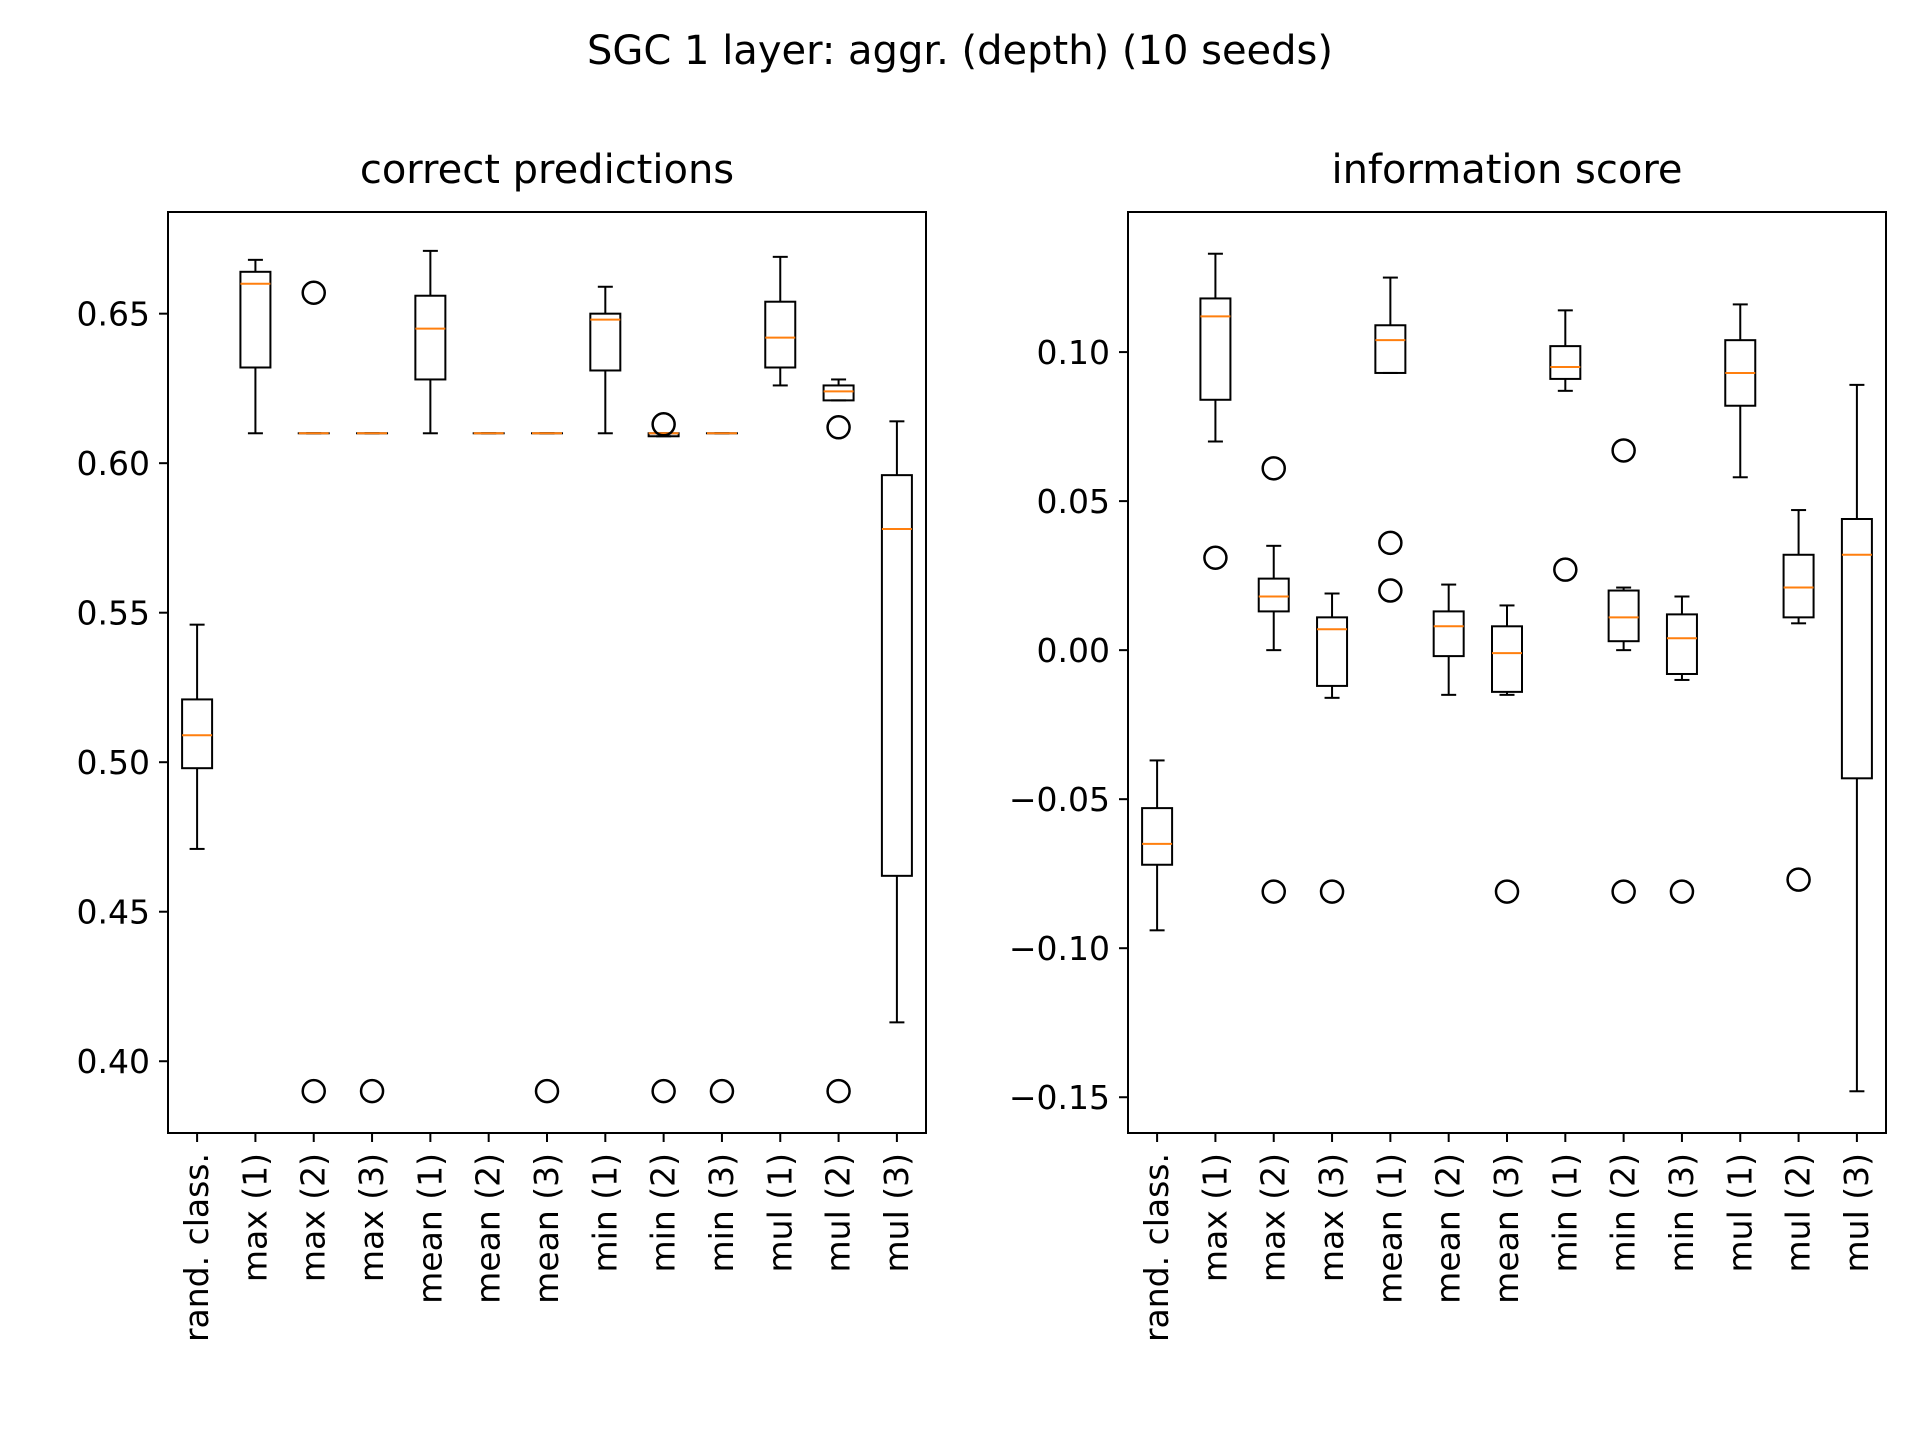  What do you see at coordinates (1073, 352) in the screenshot?
I see `y-tick-label: 0.10` at bounding box center [1073, 352].